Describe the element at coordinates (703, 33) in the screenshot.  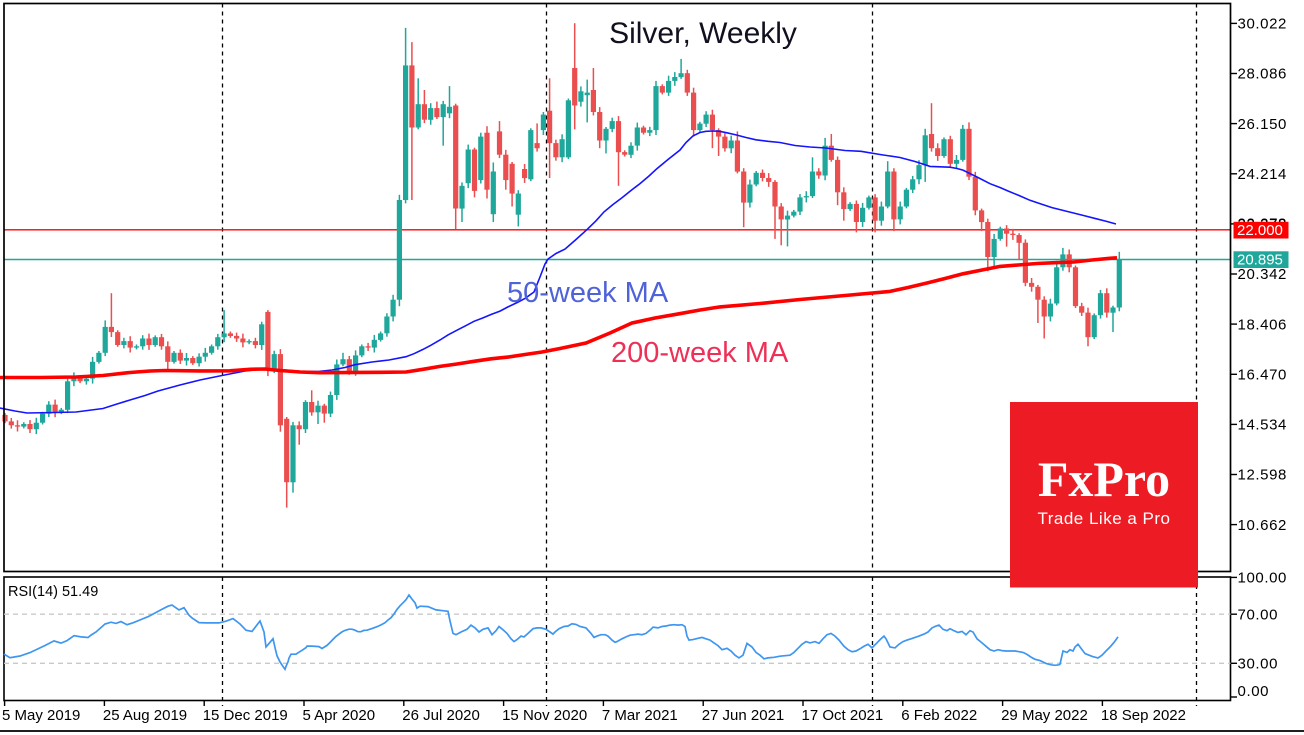
I see `svg-text: Silver, Weekly` at that location.